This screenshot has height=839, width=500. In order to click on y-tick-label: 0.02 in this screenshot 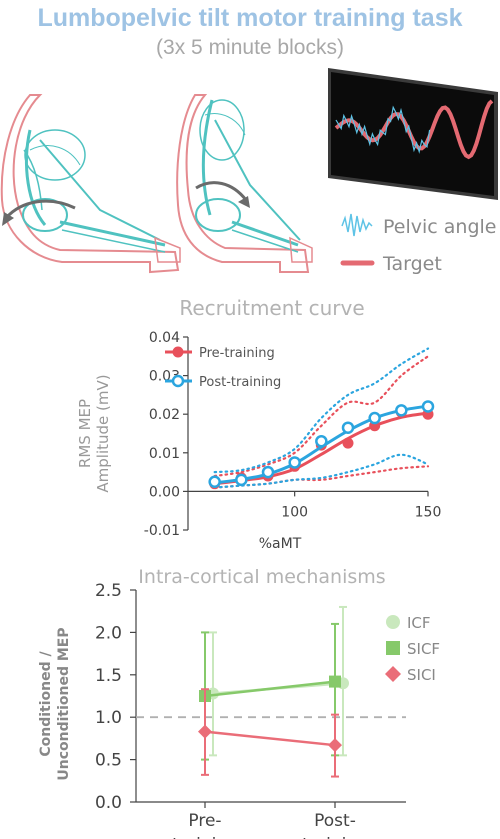, I will do `click(164, 415)`.